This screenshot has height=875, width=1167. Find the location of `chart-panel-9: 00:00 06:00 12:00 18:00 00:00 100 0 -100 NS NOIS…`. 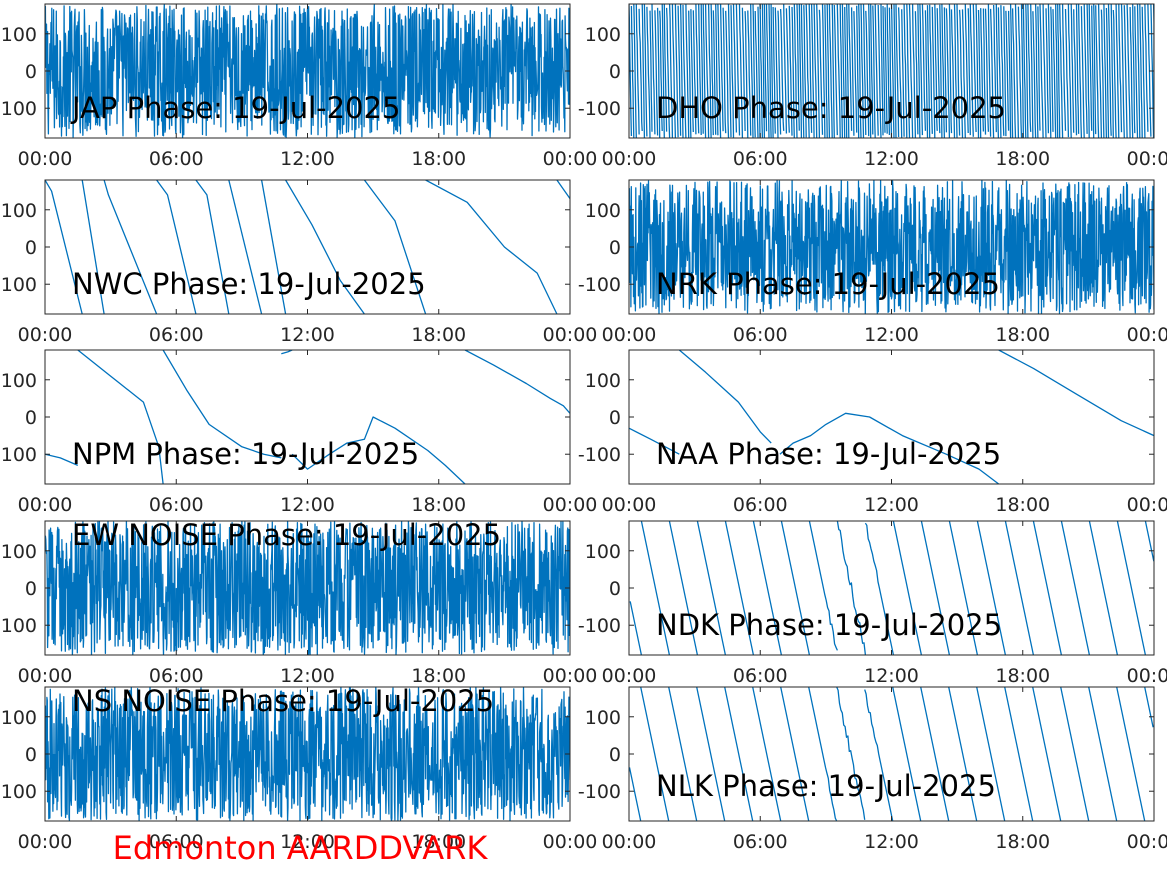

chart-panel-9: 00:00 06:00 12:00 18:00 00:00 100 0 -100 NS NOIS… is located at coordinates (298, 768).